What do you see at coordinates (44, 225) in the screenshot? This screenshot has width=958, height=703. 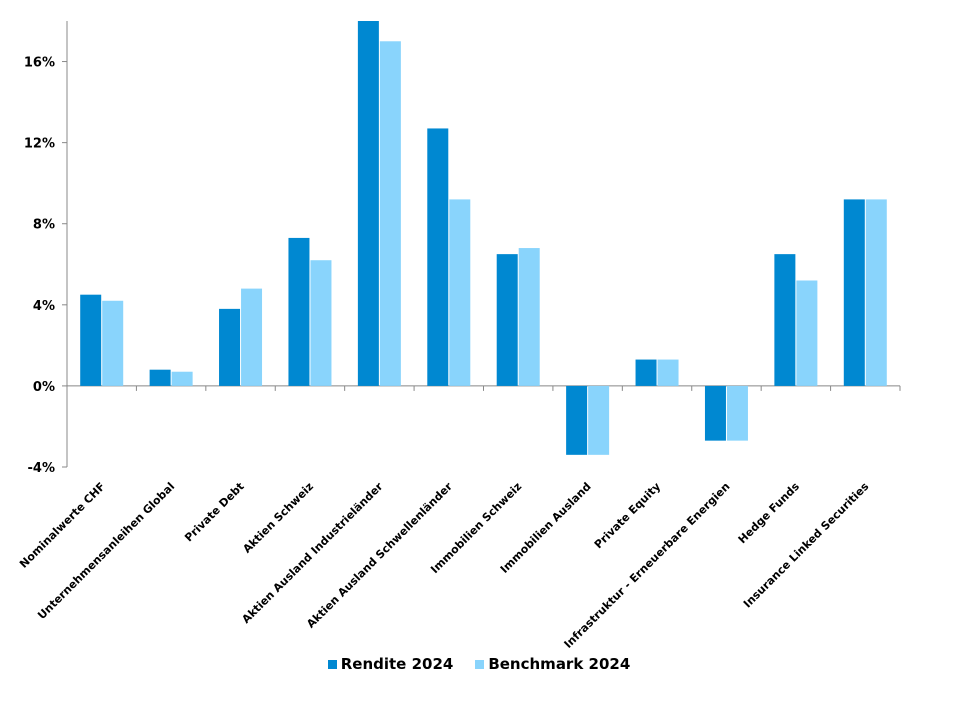 I see `y-tick-label: 8%` at bounding box center [44, 225].